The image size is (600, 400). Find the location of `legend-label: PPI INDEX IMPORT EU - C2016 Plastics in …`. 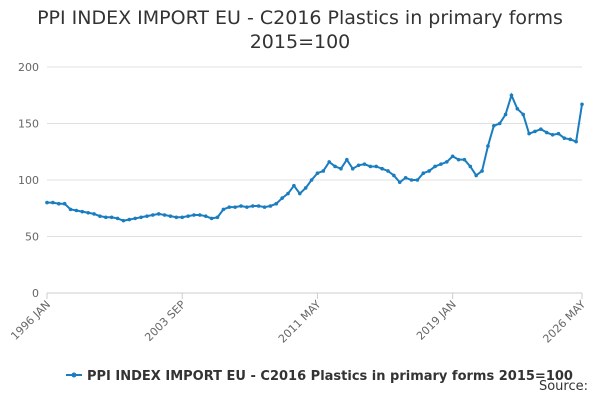

legend-label: PPI INDEX IMPORT EU - C2016 Plastics in … is located at coordinates (330, 376).